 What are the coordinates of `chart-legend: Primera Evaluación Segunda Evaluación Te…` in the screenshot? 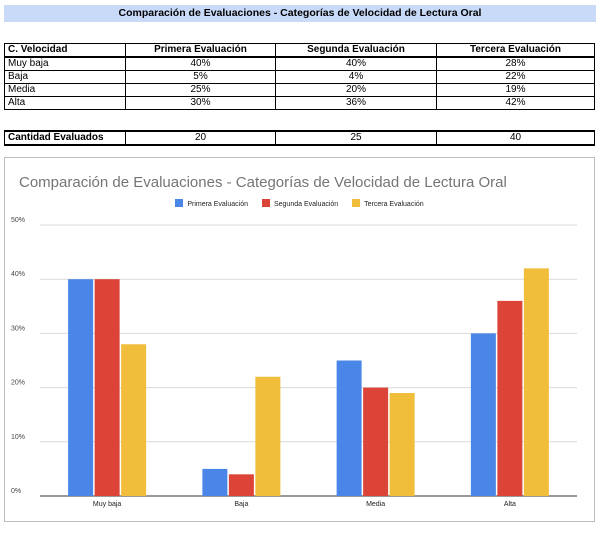 It's located at (299, 203).